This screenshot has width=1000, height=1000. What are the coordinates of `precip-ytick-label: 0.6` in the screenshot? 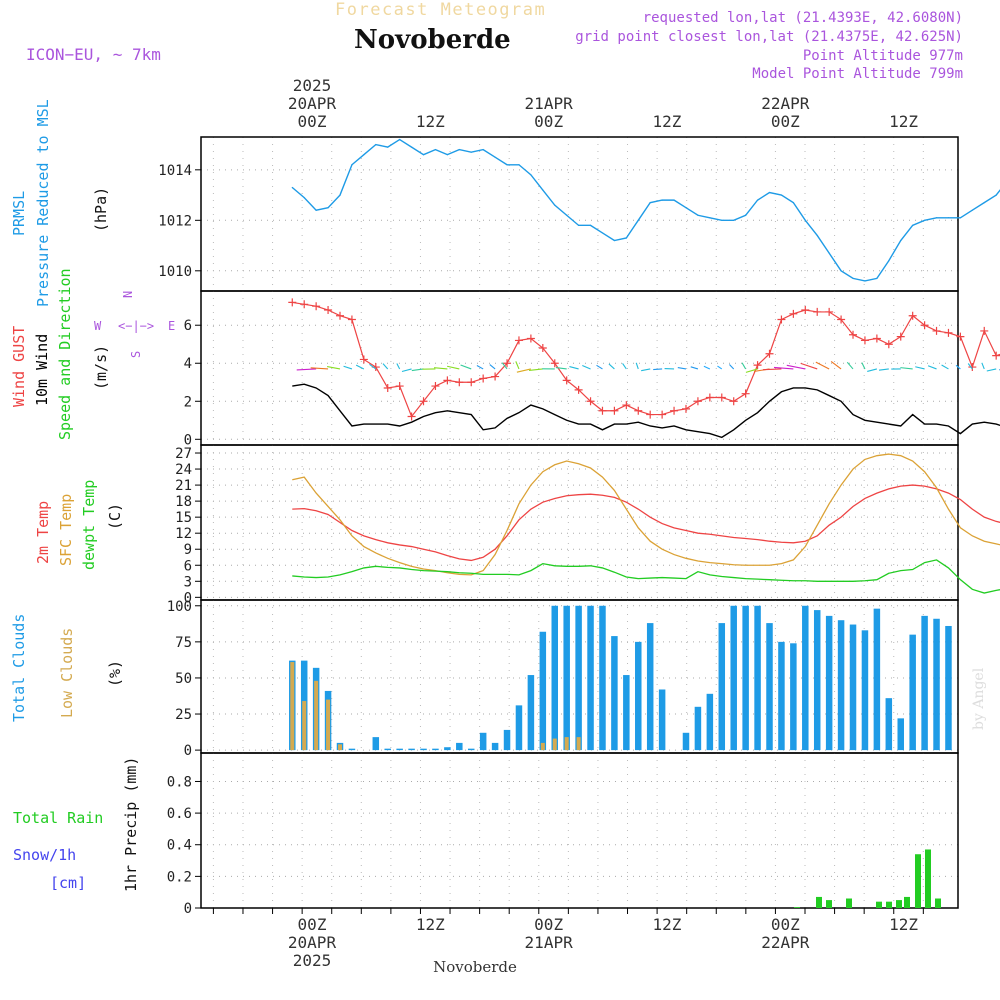 It's located at (179, 814).